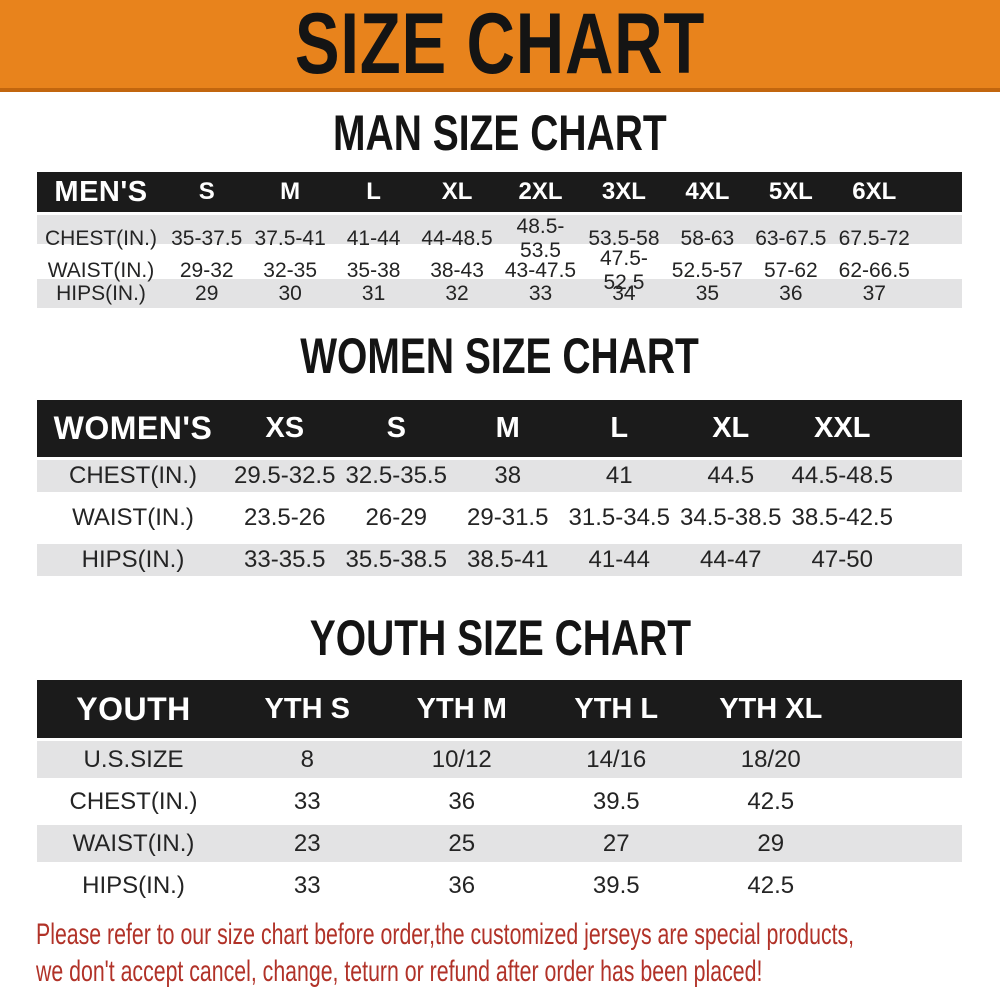  What do you see at coordinates (508, 559) in the screenshot?
I see `size-value-cell: 38.5-41` at bounding box center [508, 559].